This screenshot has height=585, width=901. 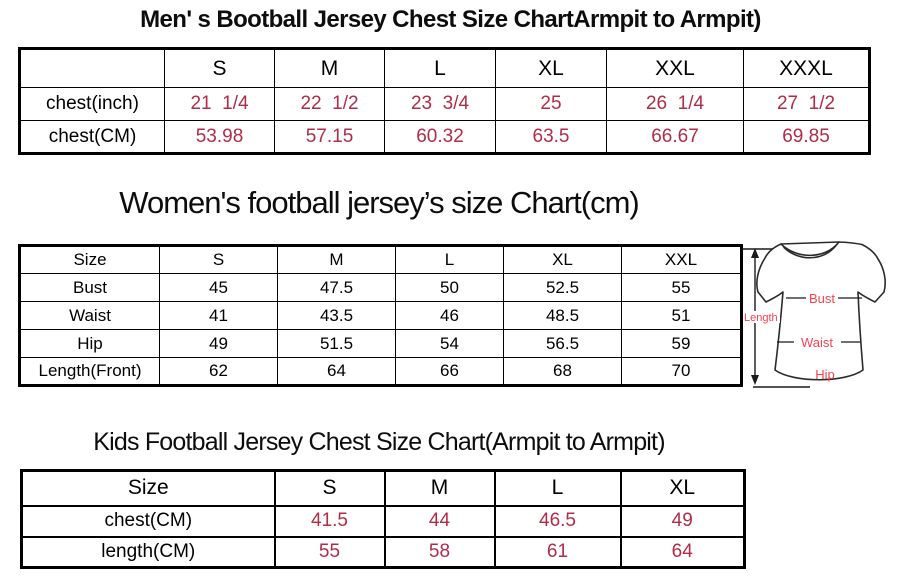 I want to click on womens-row-length-front: Length(Front) 62 64 66 68 70, so click(x=380, y=371).